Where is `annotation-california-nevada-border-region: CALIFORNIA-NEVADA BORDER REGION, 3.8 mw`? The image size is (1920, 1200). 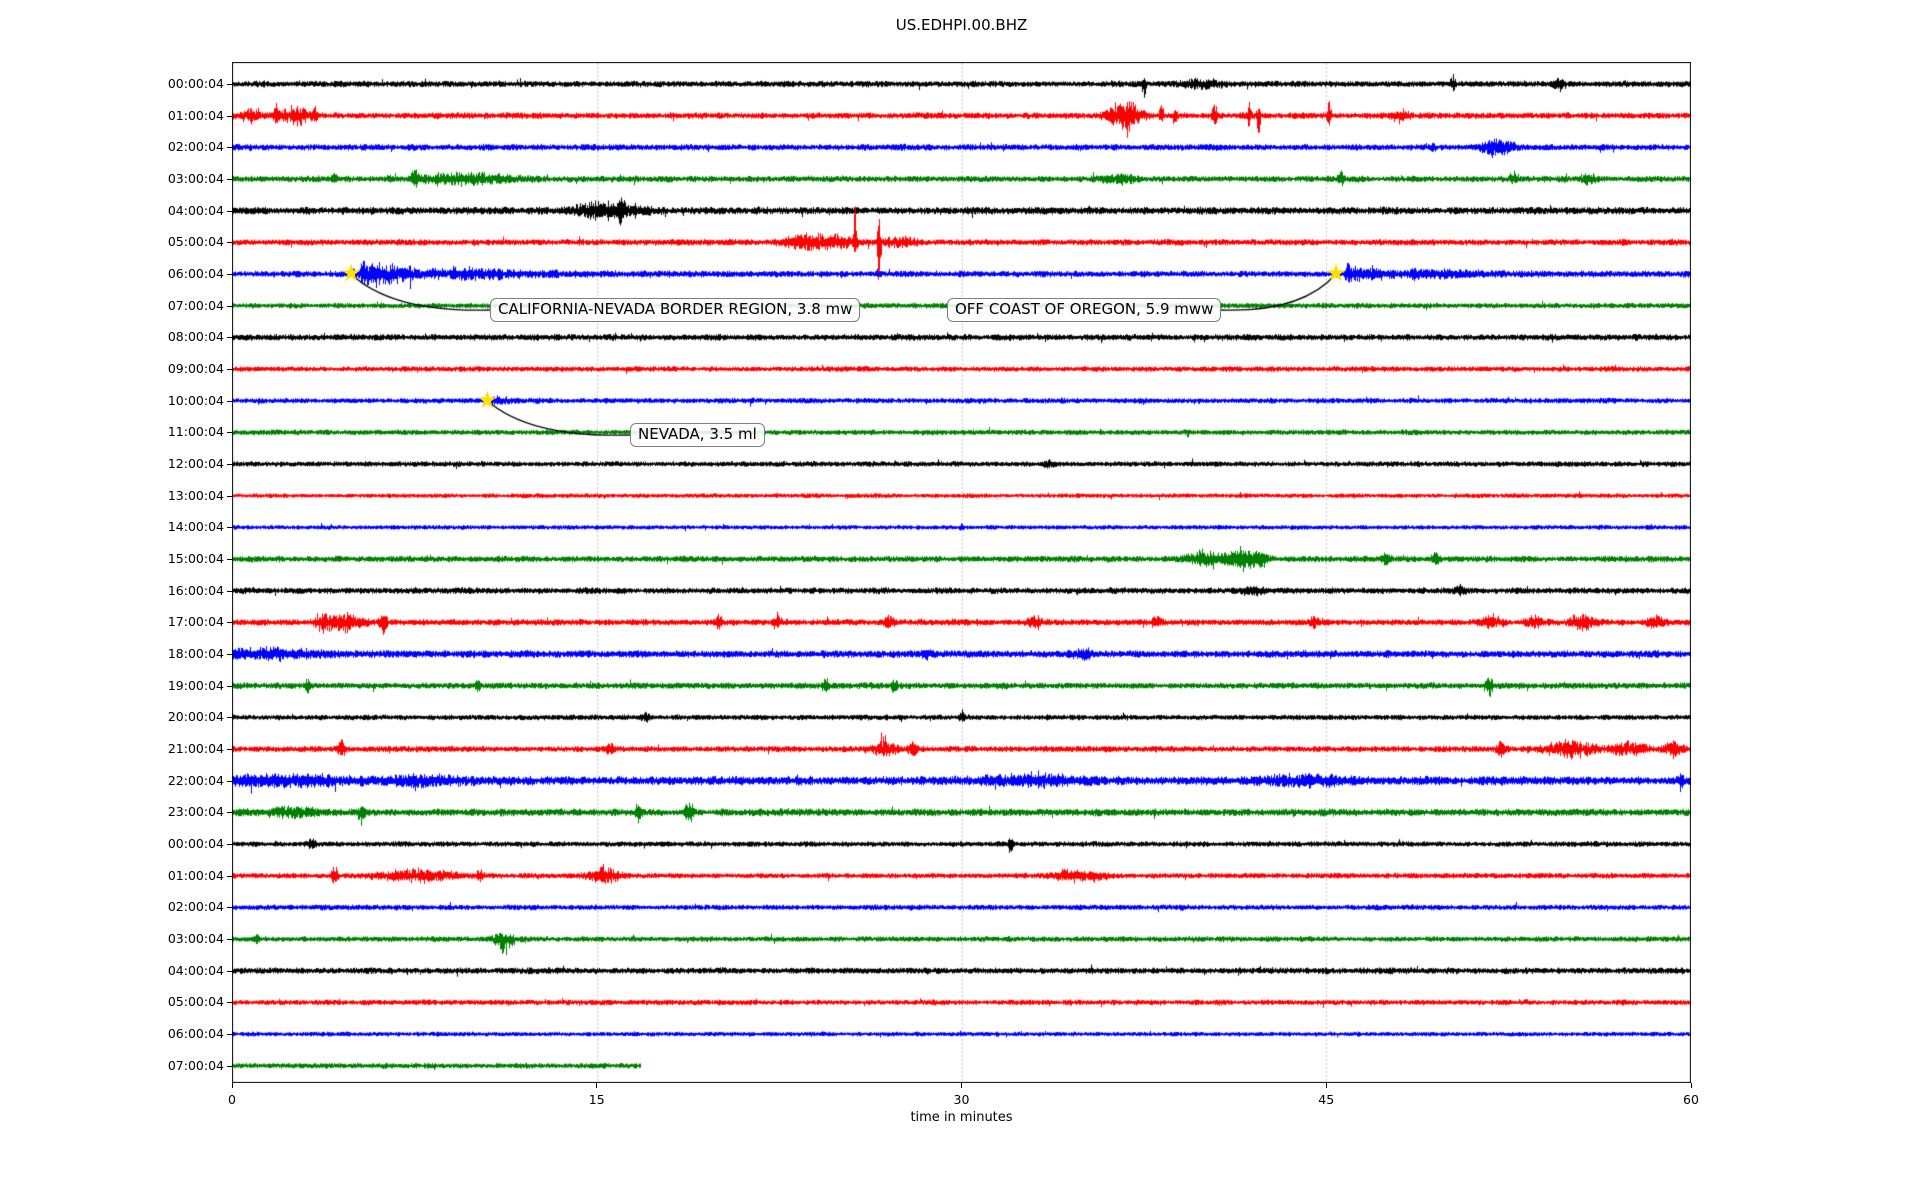
annotation-california-nevada-border-region: CALIFORNIA-NEVADA BORDER REGION, 3.8 mw is located at coordinates (675, 310).